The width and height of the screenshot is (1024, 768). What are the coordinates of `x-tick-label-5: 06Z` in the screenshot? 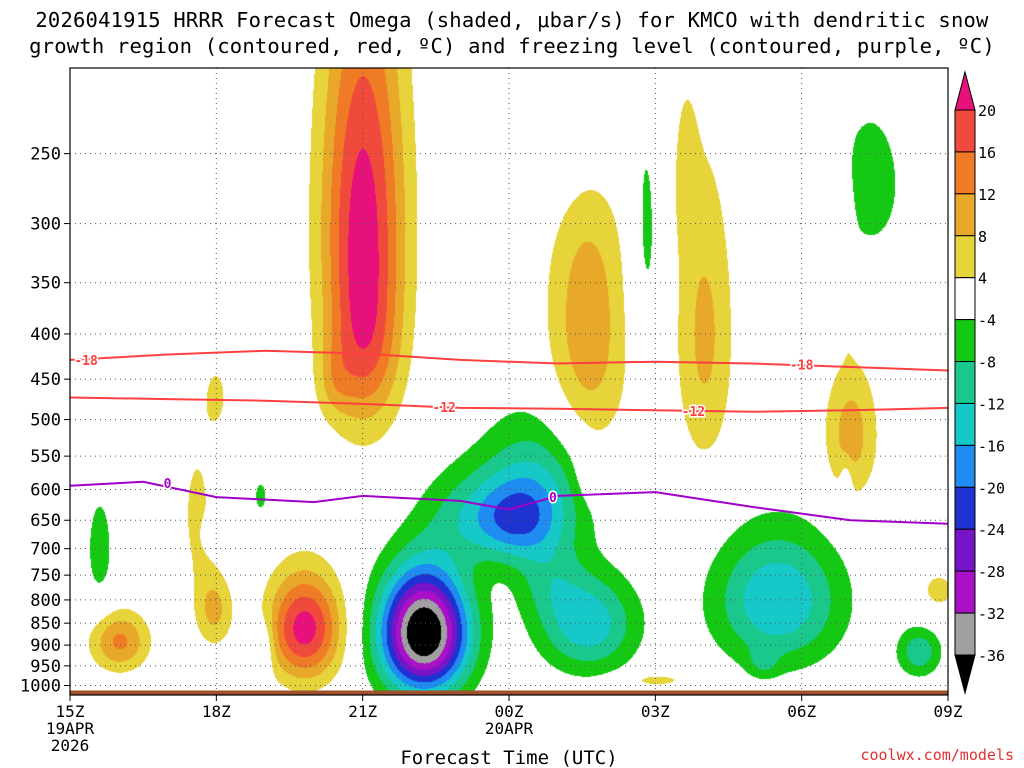 It's located at (801, 711).